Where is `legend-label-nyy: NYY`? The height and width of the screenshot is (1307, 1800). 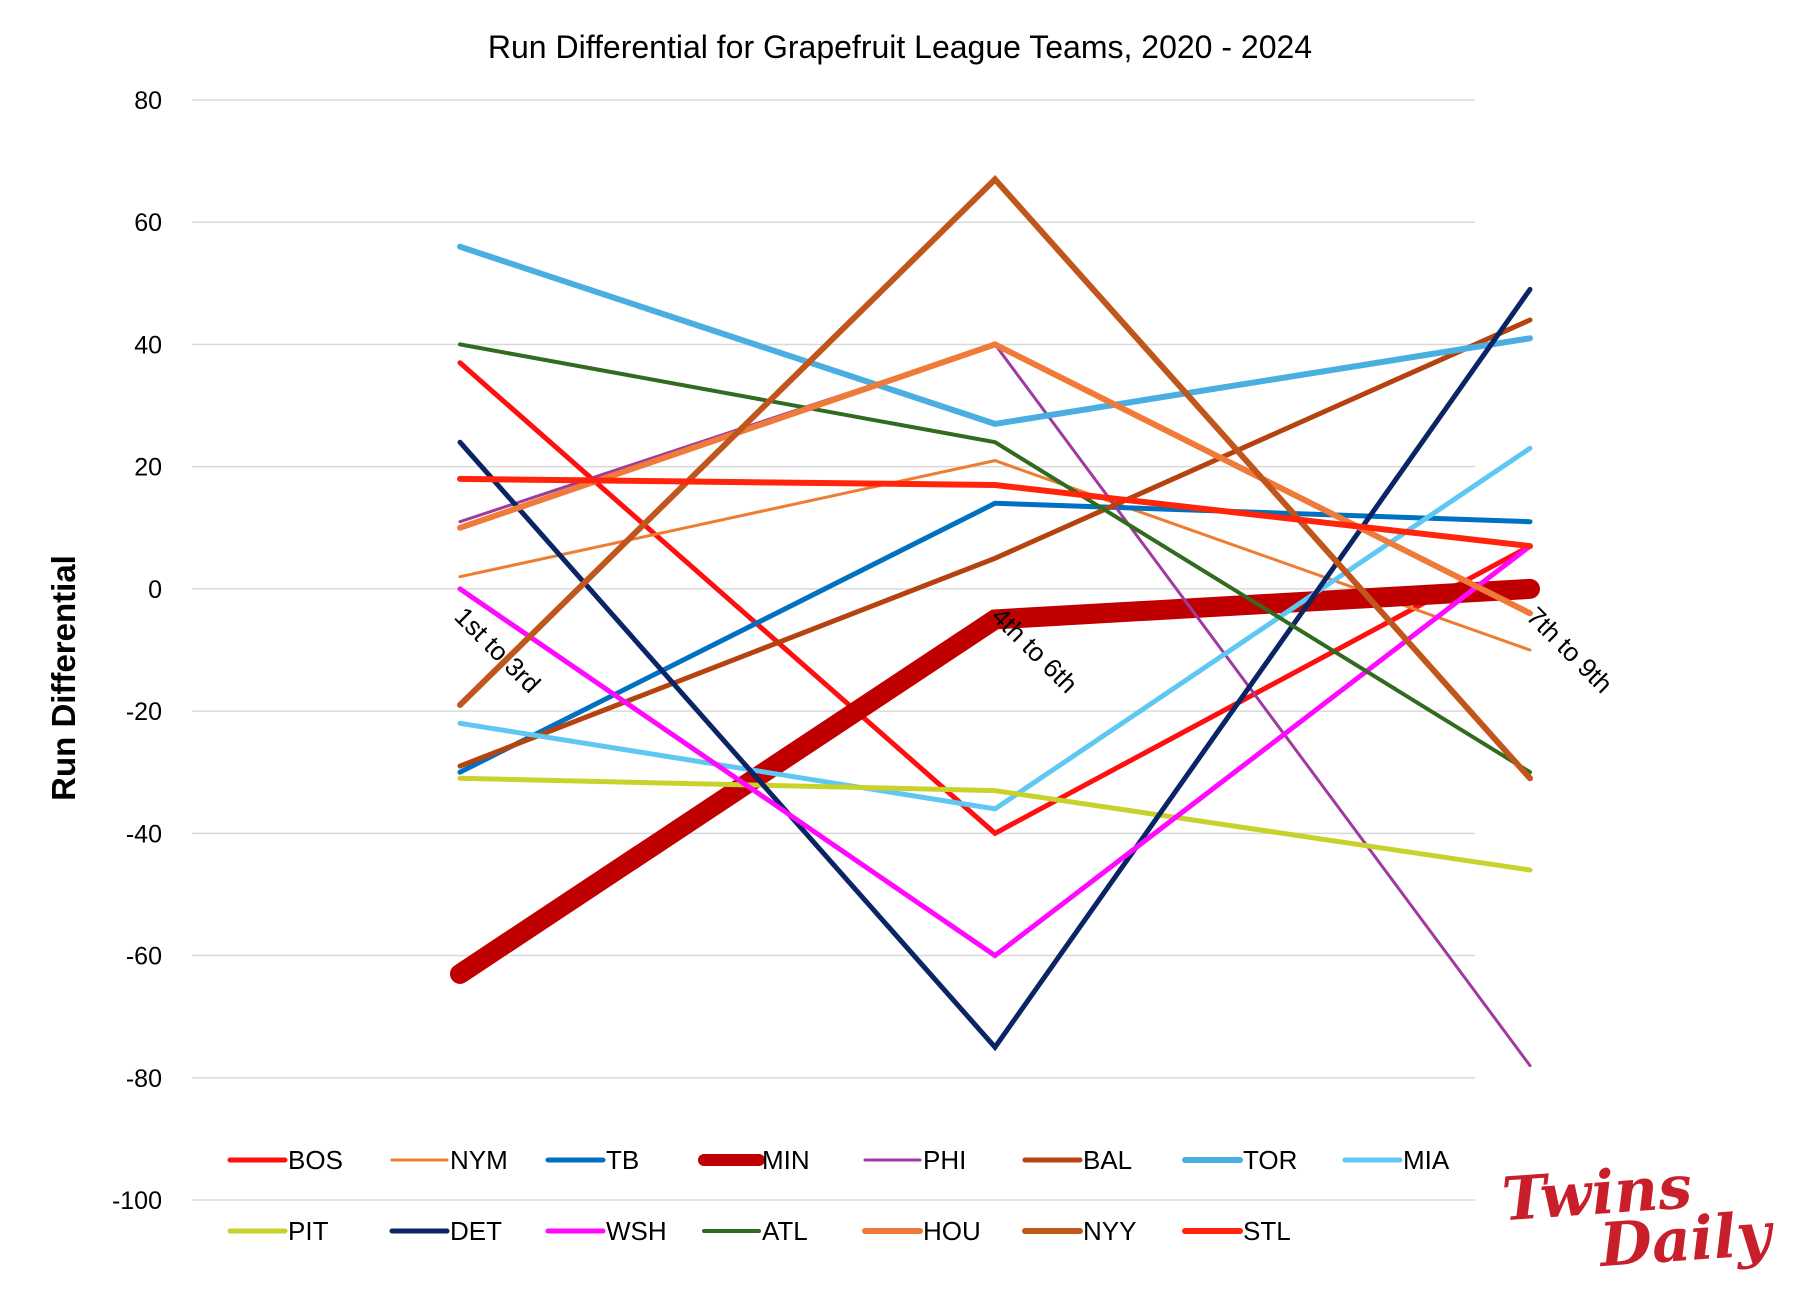 legend-label-nyy: NYY is located at coordinates (1109, 1231).